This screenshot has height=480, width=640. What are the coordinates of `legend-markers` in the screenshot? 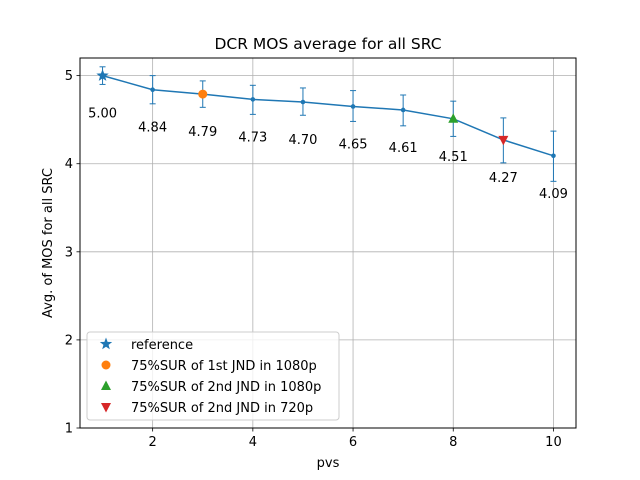 It's located at (106, 375).